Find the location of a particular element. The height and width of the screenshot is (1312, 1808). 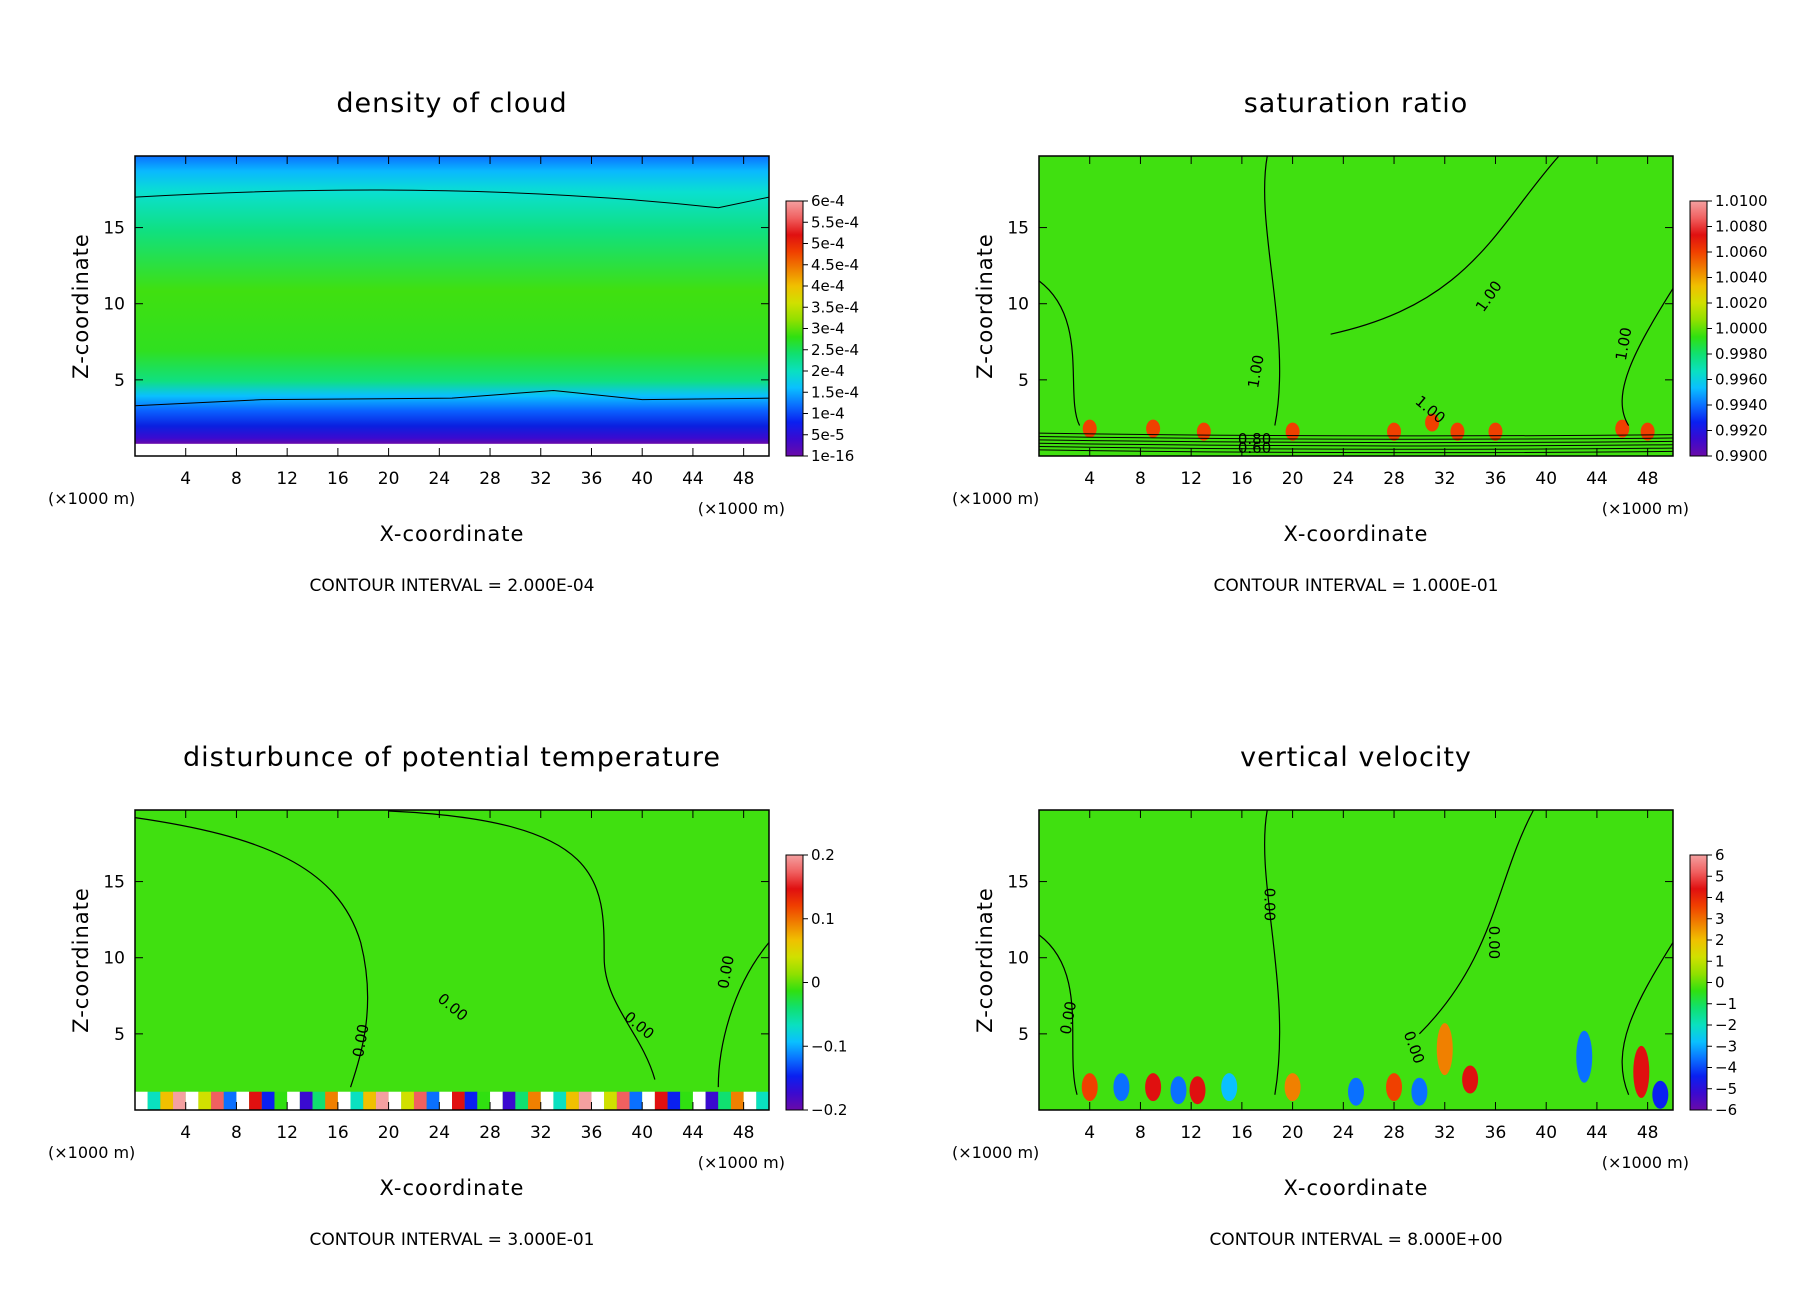

colorbar-label: 2e-4 is located at coordinates (828, 371).